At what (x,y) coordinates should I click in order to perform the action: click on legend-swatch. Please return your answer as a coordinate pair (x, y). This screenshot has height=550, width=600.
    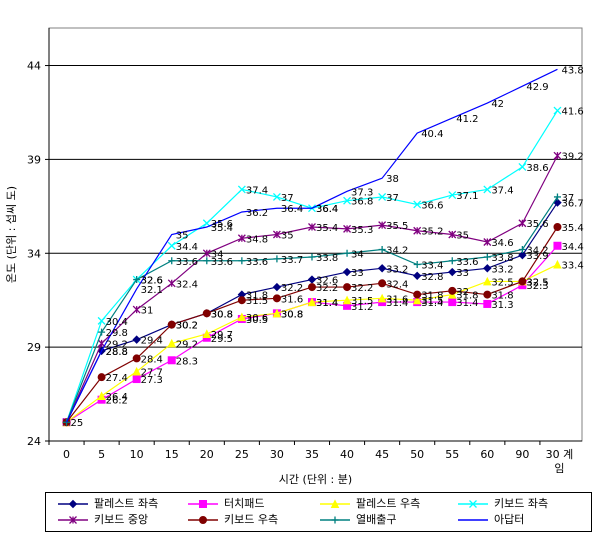
    Looking at the image, I should click on (203, 520).